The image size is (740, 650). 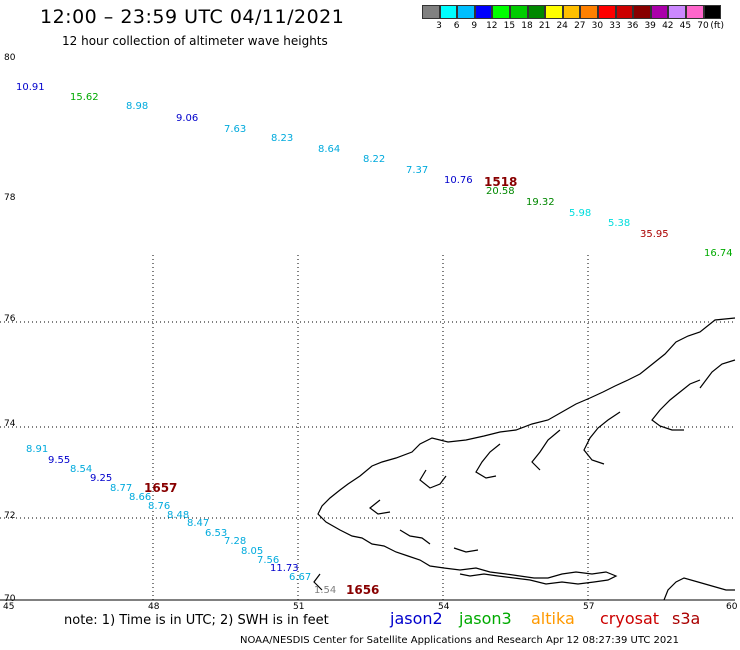 What do you see at coordinates (9, 607) in the screenshot?
I see `lon-tick-label: 45` at bounding box center [9, 607].